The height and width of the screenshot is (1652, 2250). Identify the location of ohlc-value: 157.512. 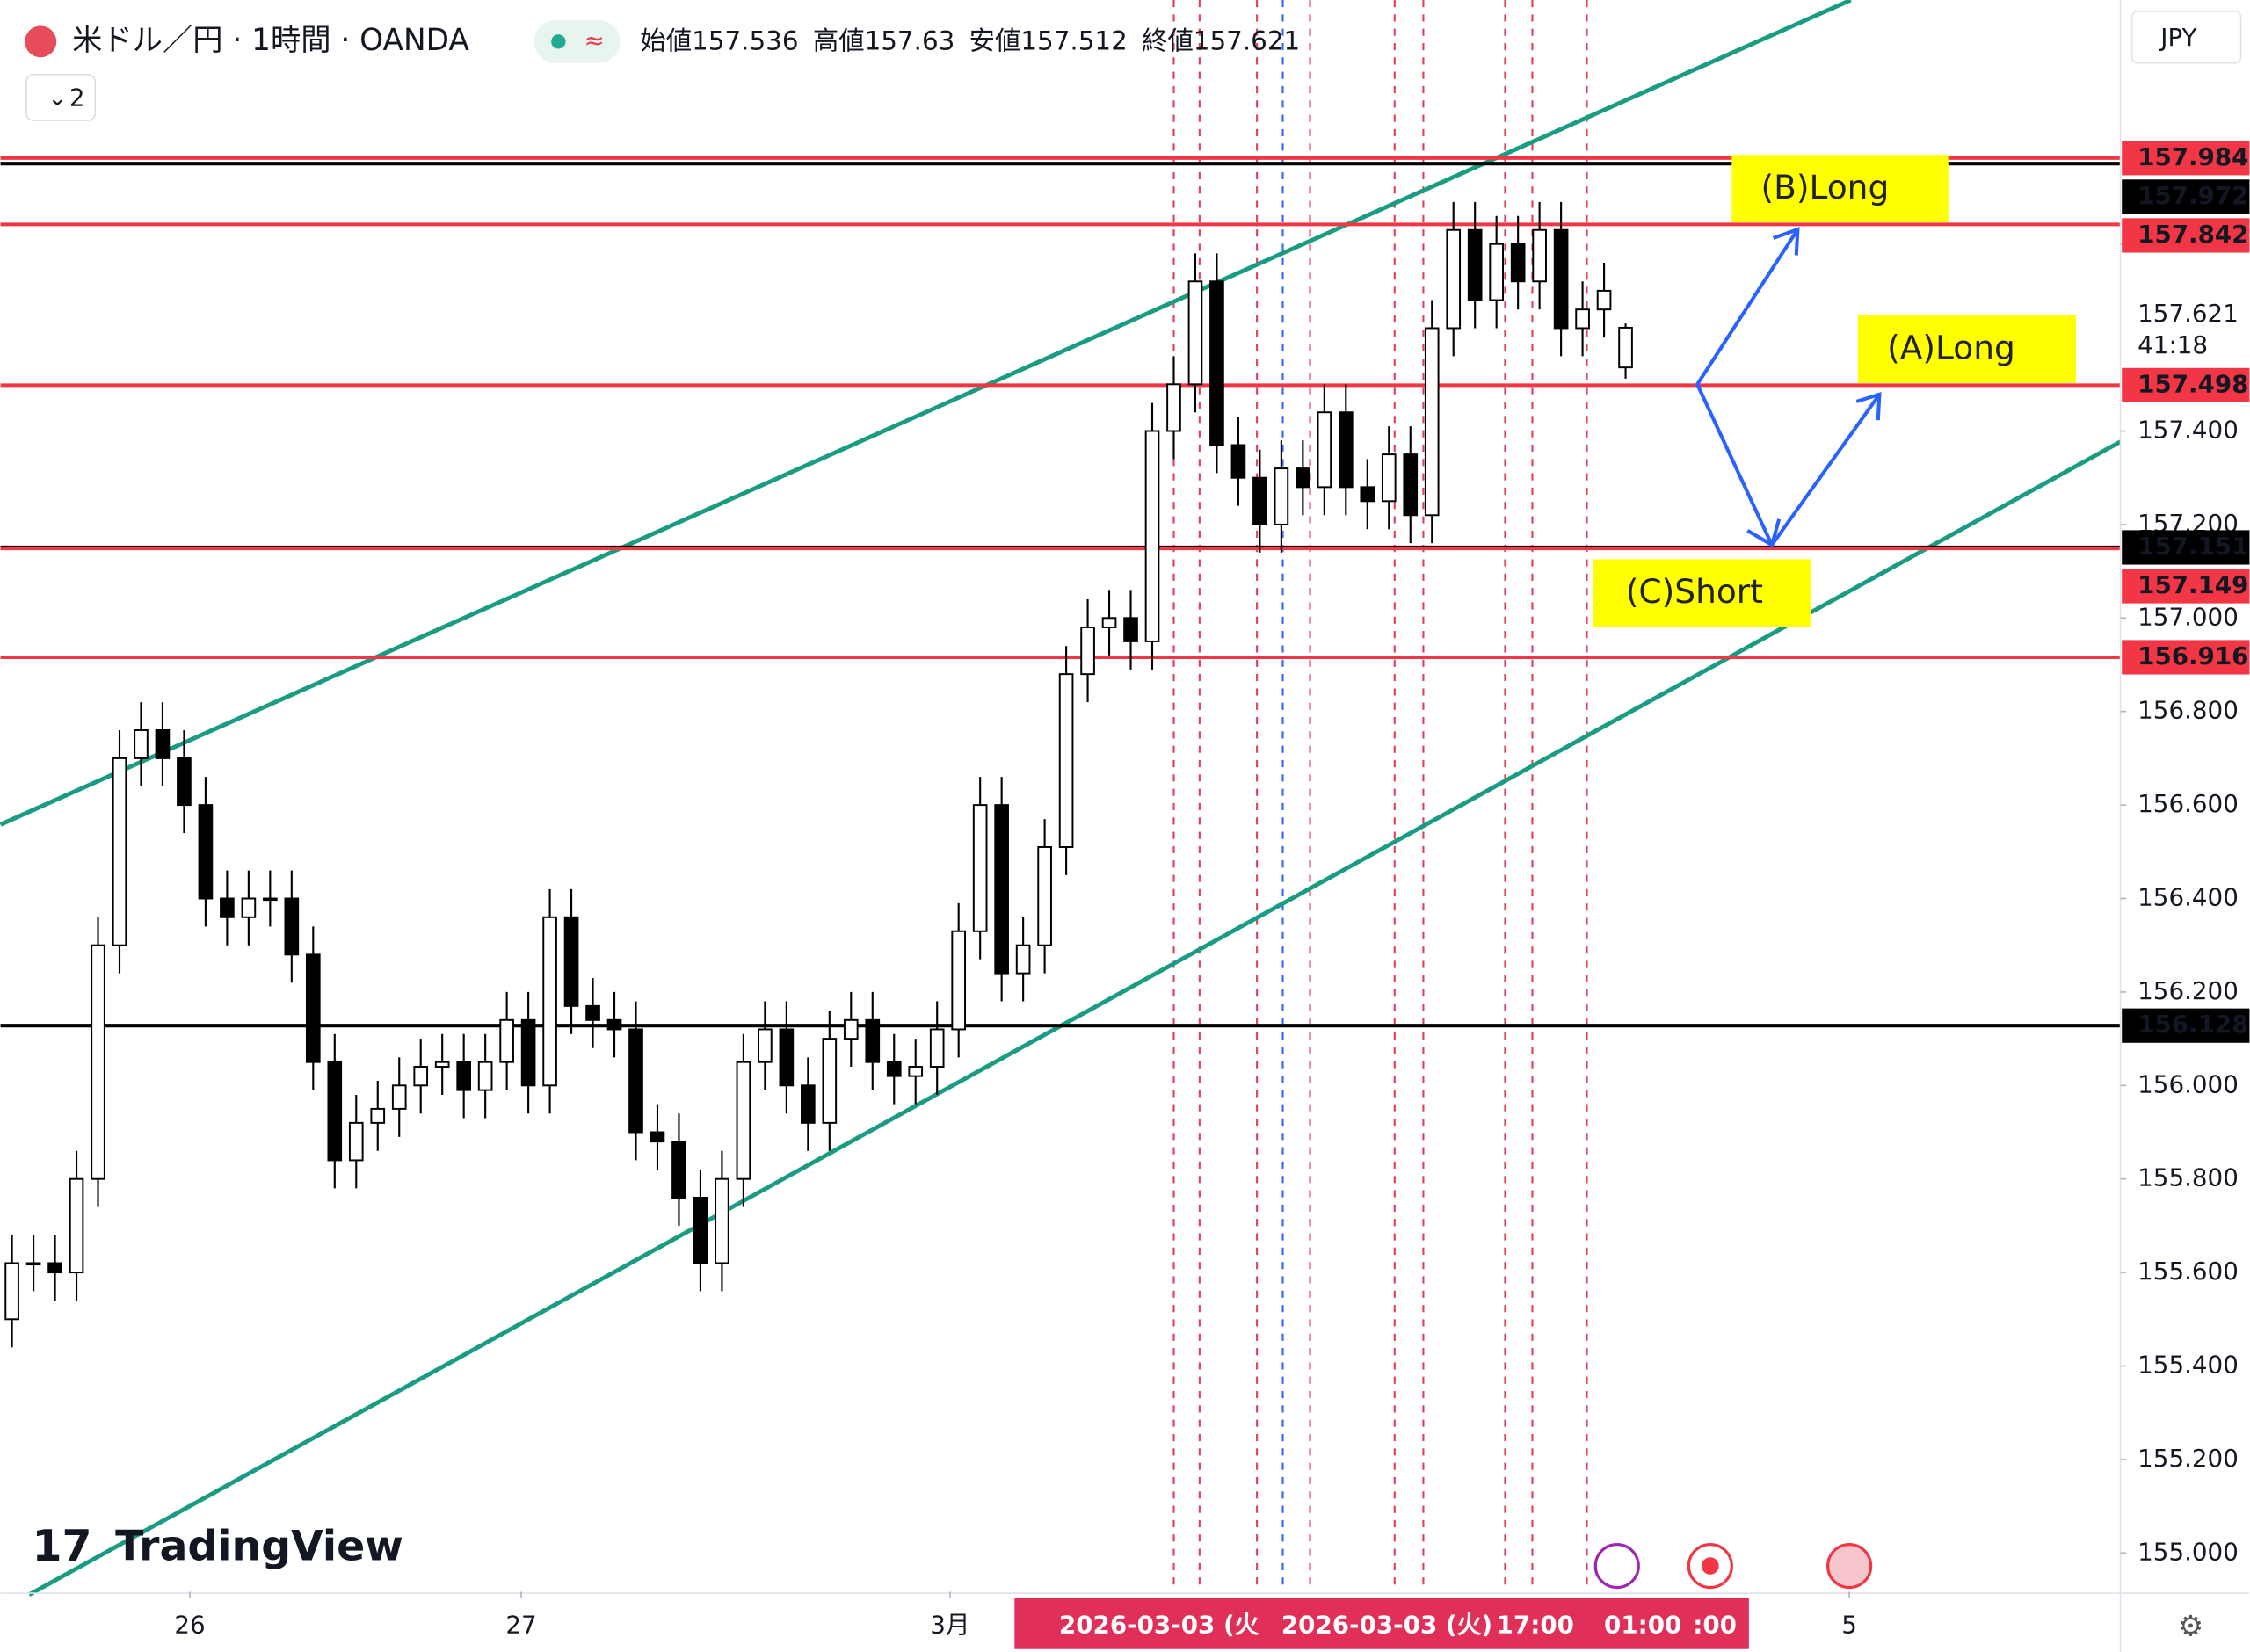
(1073, 40).